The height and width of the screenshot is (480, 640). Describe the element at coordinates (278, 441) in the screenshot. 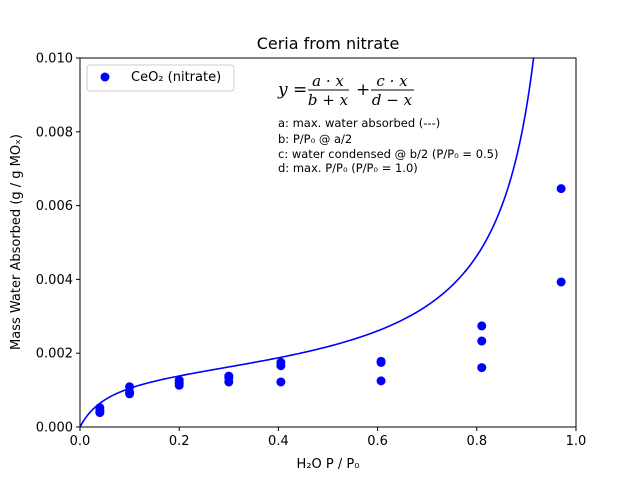

I see `x-tick-label: 0.4` at that location.